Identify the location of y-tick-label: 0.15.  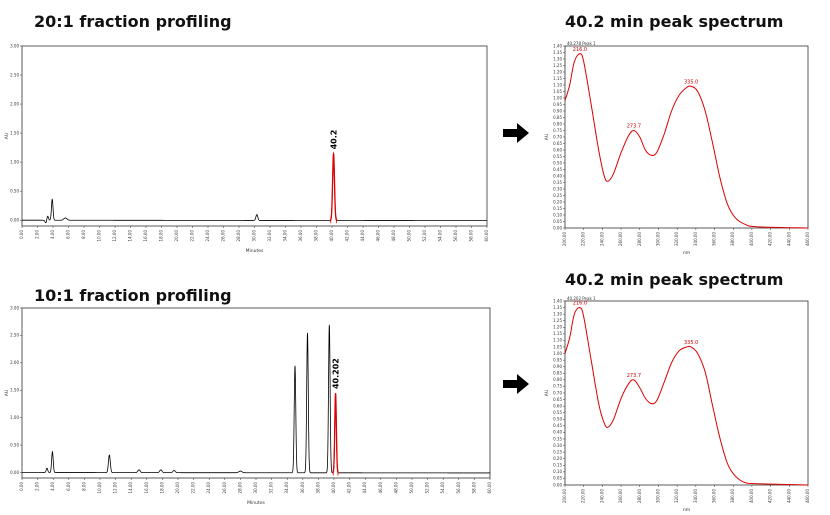
(557, 465).